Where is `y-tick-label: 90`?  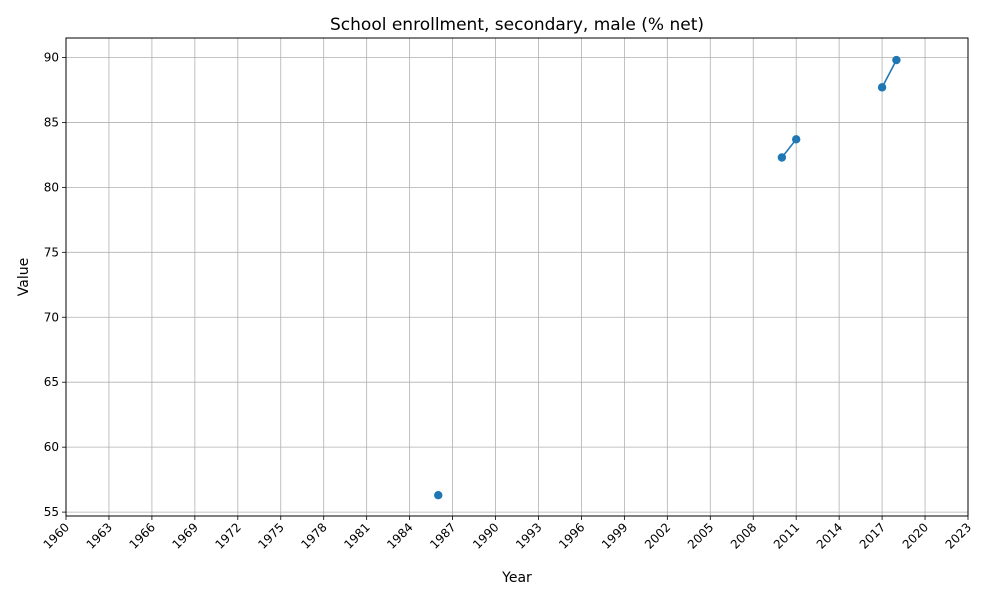
y-tick-label: 90 is located at coordinates (51, 57).